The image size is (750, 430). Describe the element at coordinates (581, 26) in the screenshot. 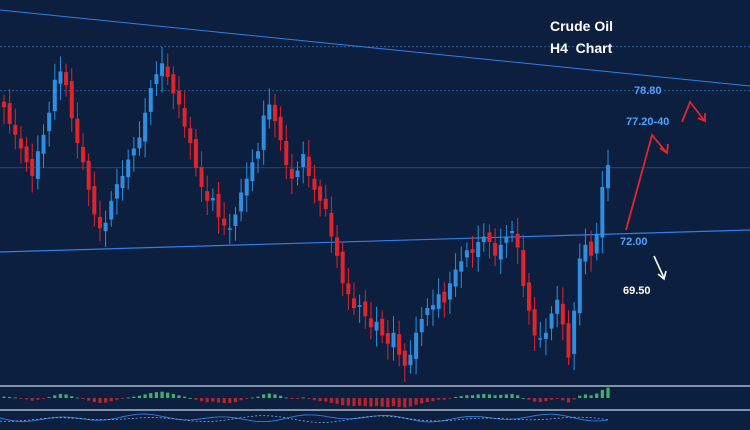

I see `title-line-1: Crude Oil` at that location.